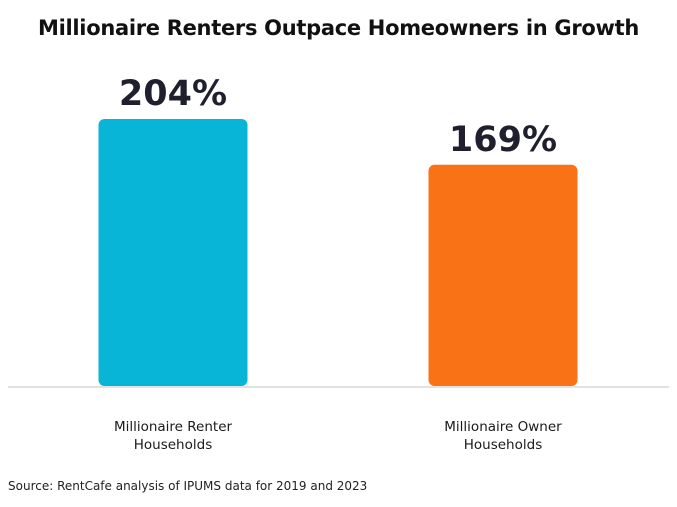  I want to click on category-label-2-line-2: Households, so click(503, 445).